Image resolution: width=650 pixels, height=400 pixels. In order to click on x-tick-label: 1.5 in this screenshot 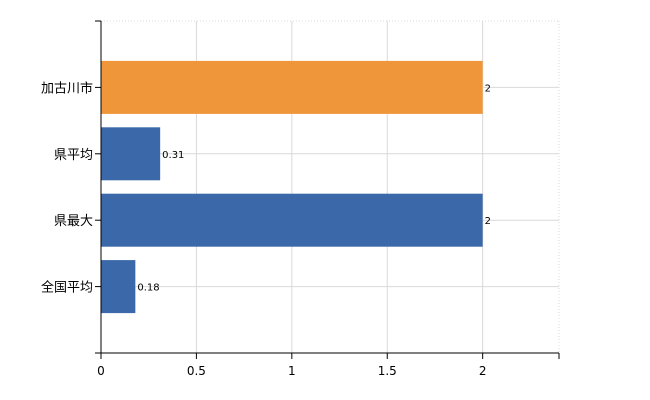, I will do `click(387, 371)`.